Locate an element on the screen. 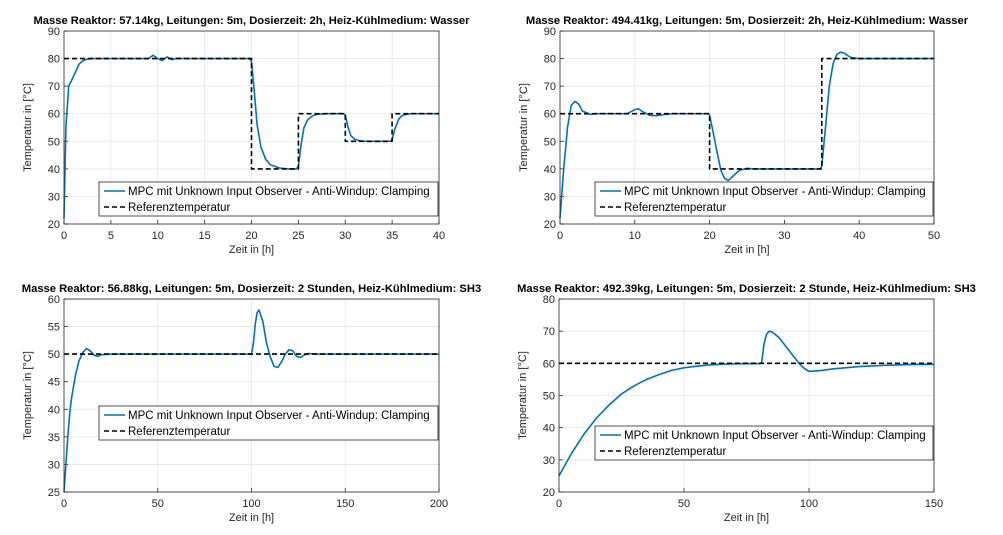 The width and height of the screenshot is (1003, 535). y-tick-label: 45 is located at coordinates (54, 383).